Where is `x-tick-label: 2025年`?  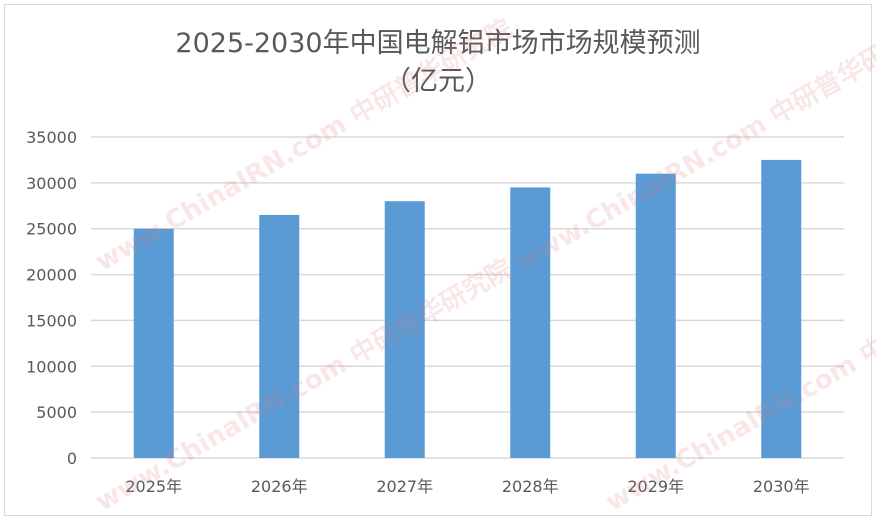
x-tick-label: 2025年 is located at coordinates (153, 486).